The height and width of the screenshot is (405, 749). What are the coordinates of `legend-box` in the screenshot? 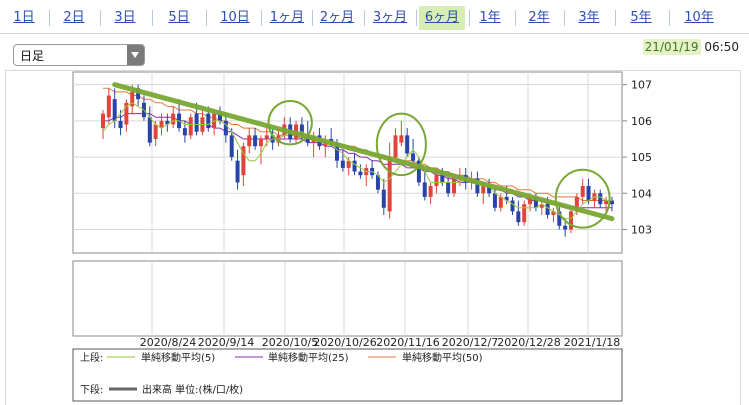 It's located at (347, 375).